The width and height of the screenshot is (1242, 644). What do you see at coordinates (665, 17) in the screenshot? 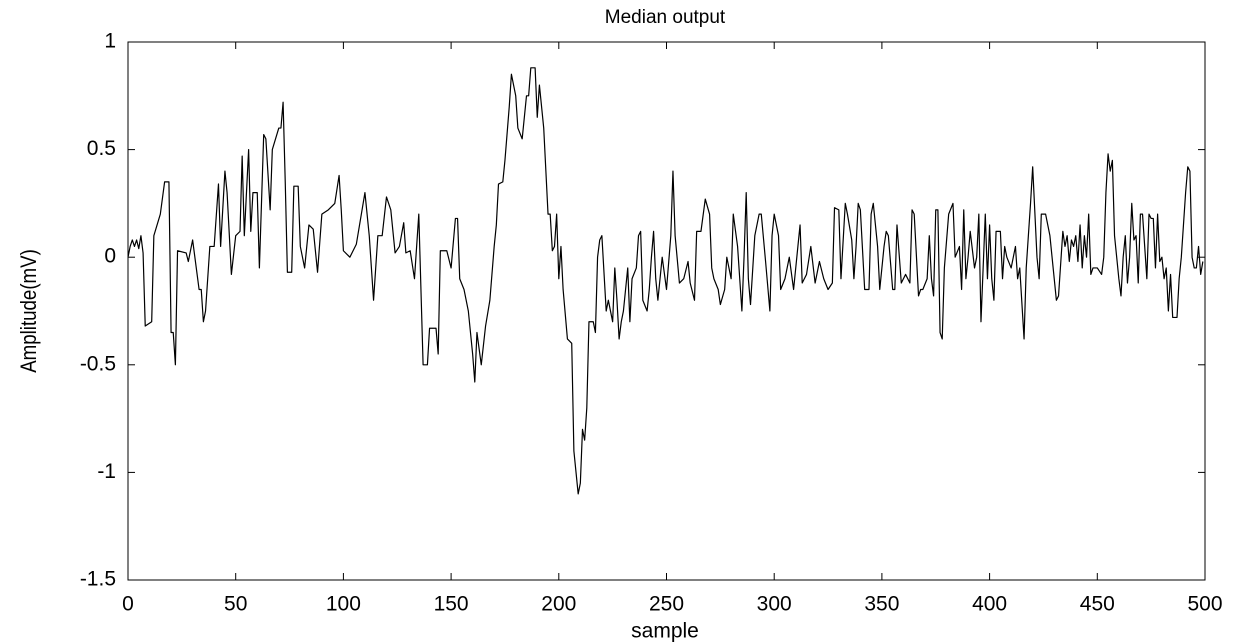
I see `chart-title: Median output` at bounding box center [665, 17].